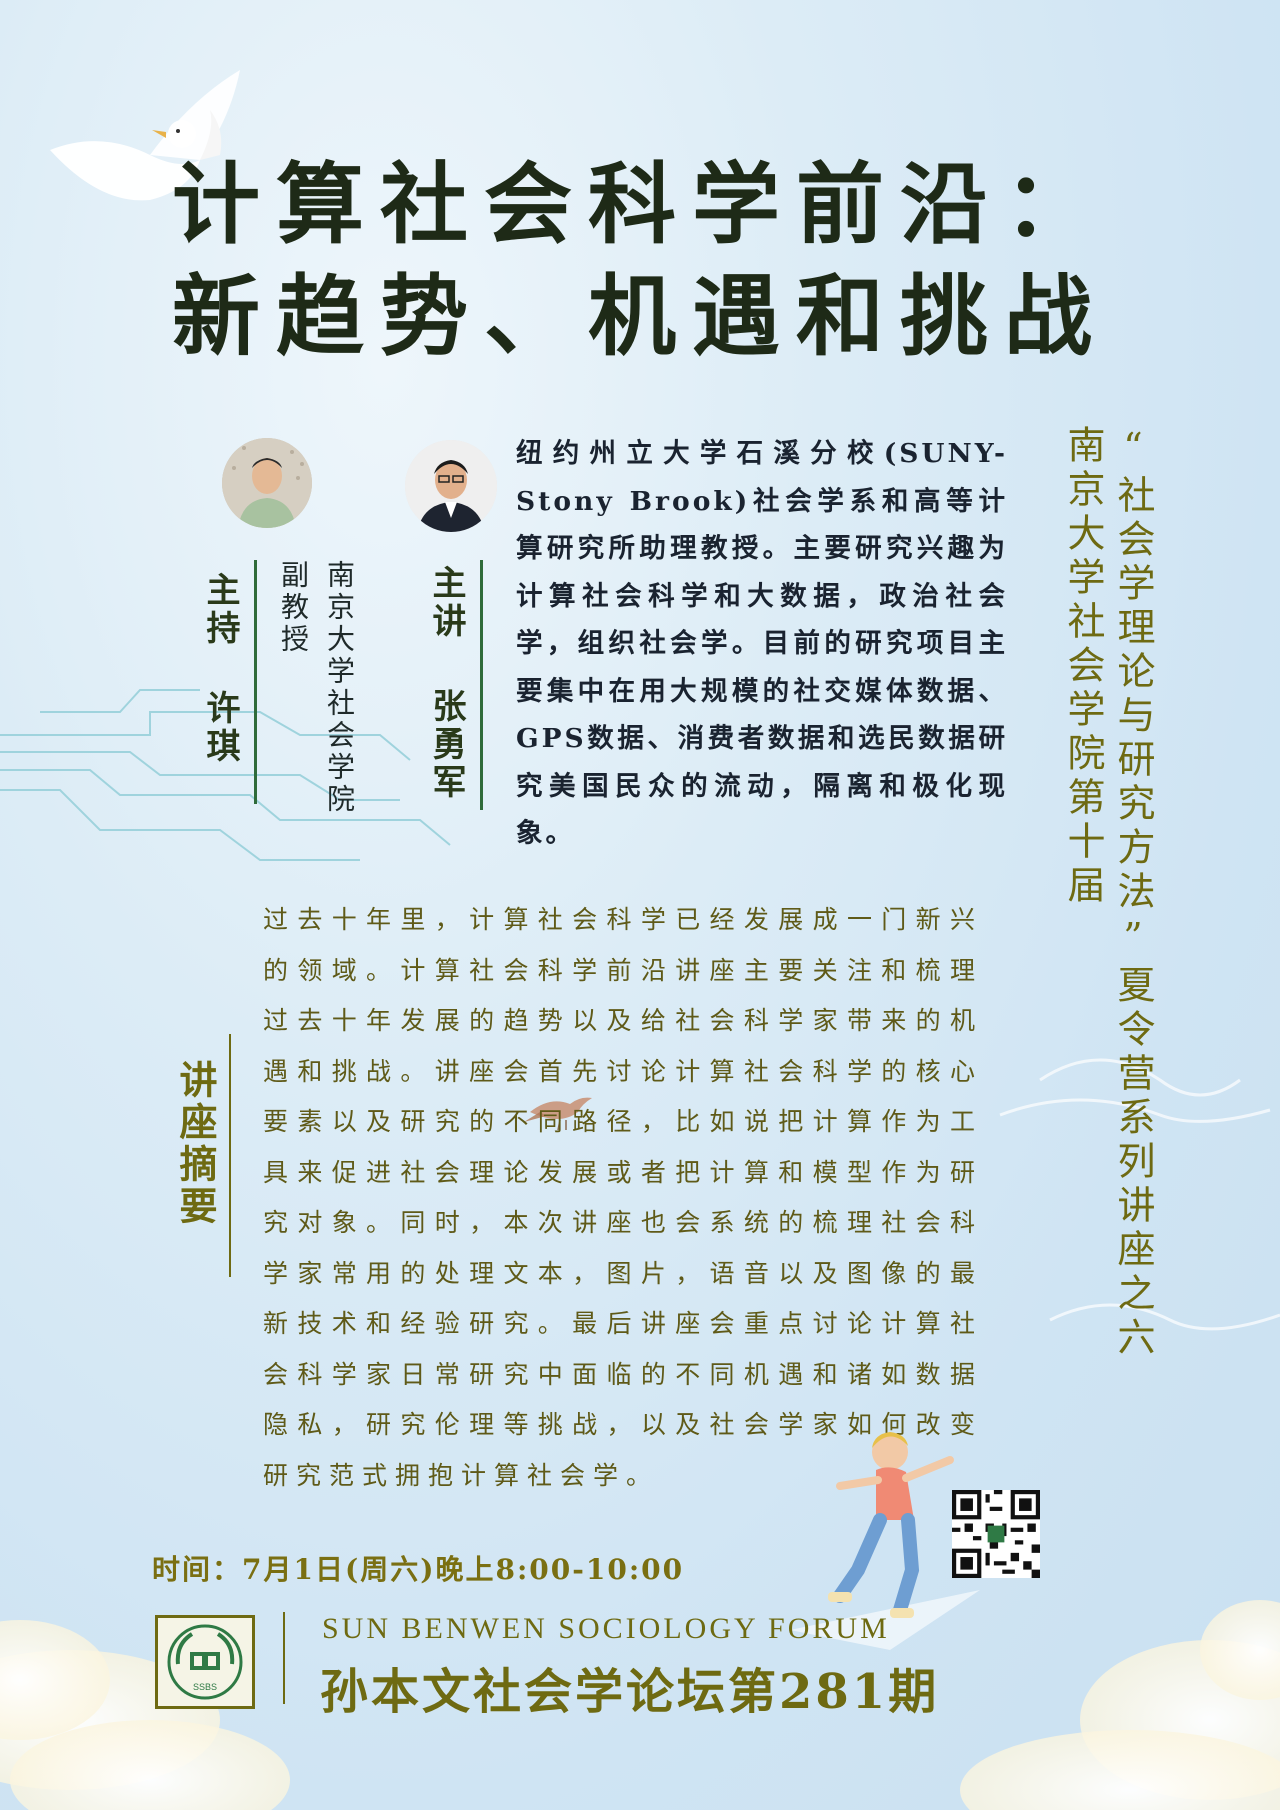 The image size is (1280, 1810). I want to click on person-illustration, so click(885, 1541).